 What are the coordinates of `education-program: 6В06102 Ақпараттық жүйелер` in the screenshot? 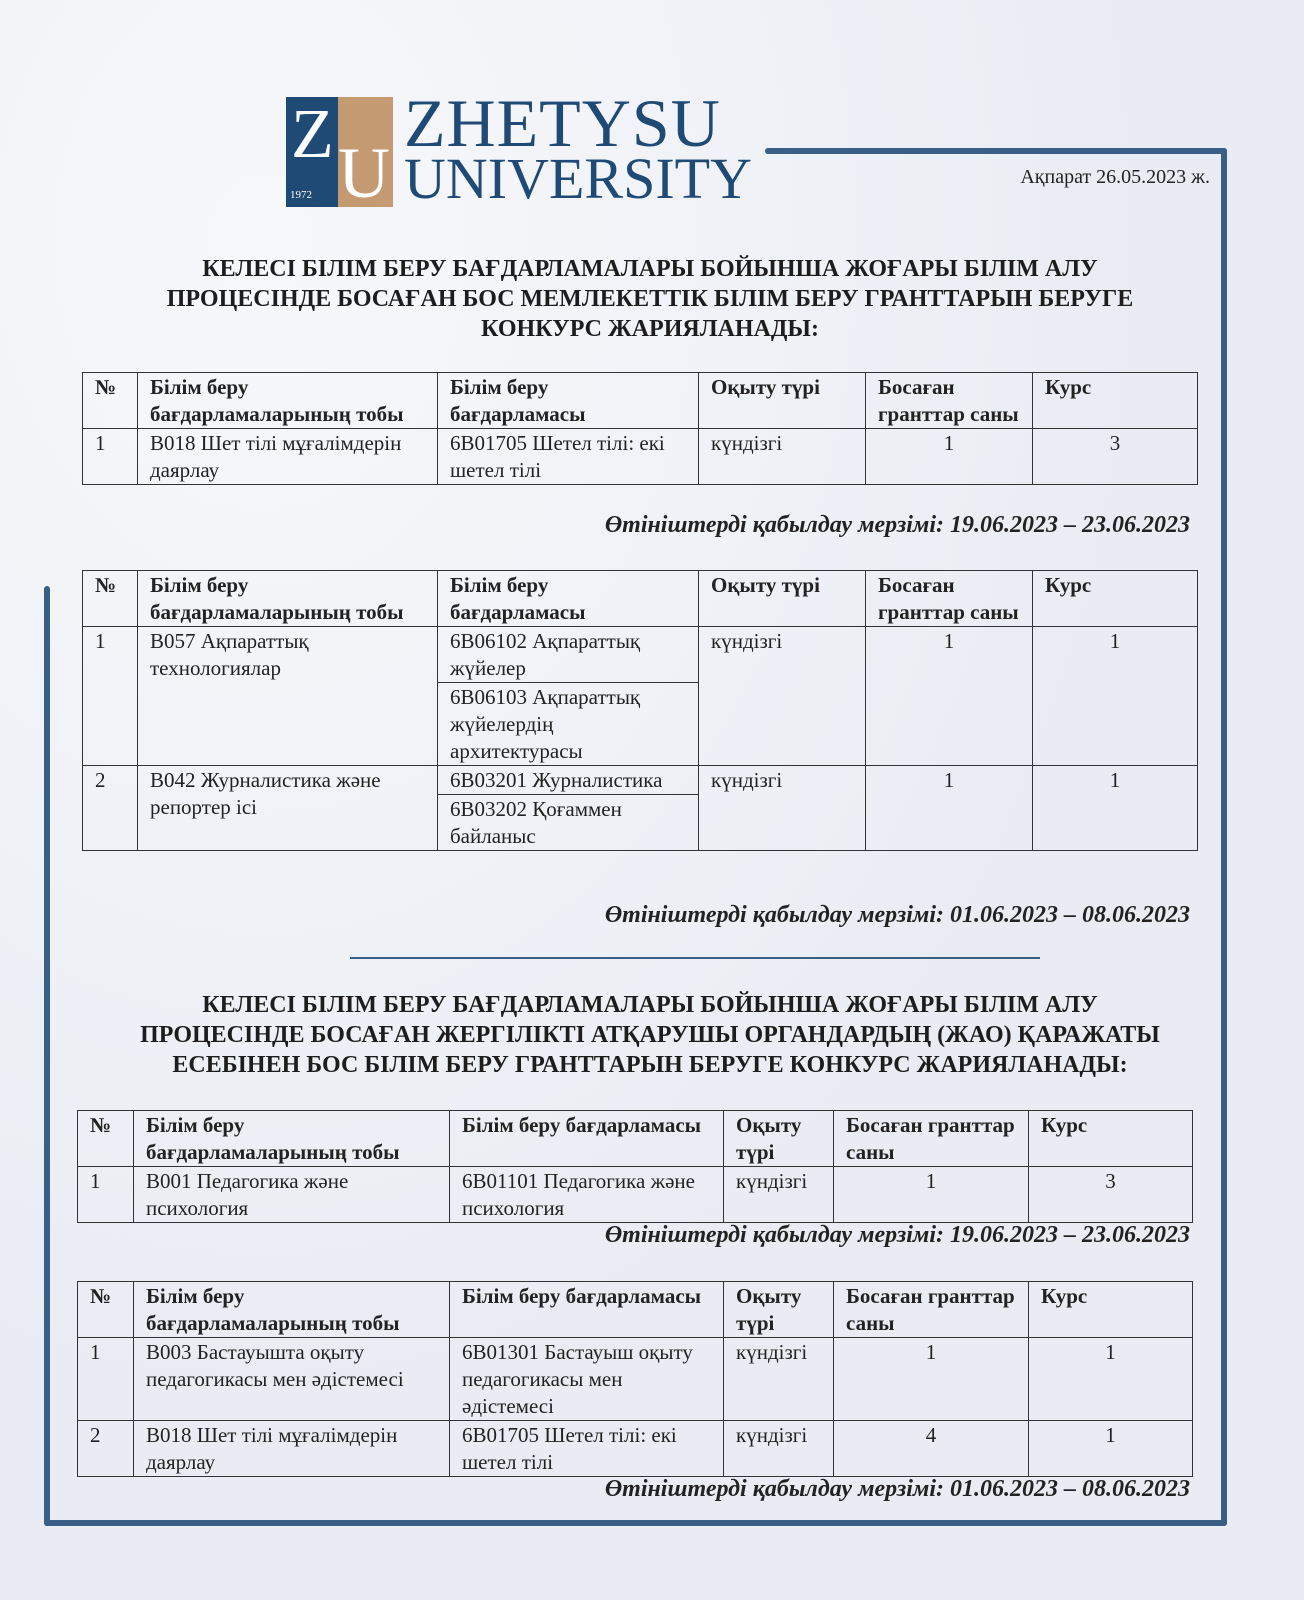 It's located at (568, 654).